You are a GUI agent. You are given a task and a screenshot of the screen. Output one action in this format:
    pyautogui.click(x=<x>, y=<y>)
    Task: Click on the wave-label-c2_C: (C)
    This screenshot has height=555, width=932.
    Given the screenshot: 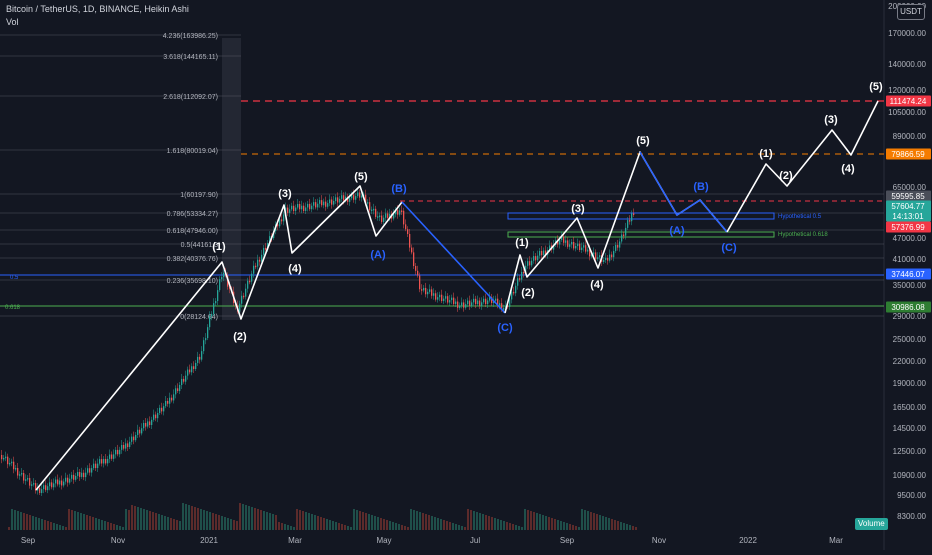 What is the action you would take?
    pyautogui.click(x=729, y=248)
    